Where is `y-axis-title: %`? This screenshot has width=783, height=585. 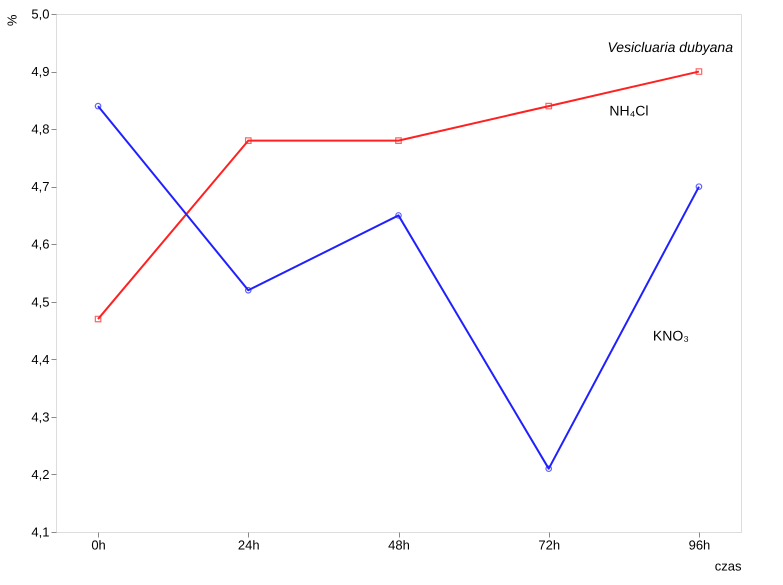
y-axis-title: % is located at coordinates (12, 20).